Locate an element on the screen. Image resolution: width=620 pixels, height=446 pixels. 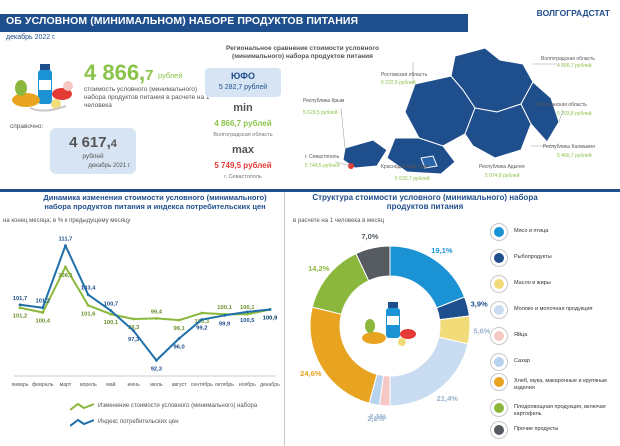
min-region: Волгоградская область is located at coordinates (243, 135).